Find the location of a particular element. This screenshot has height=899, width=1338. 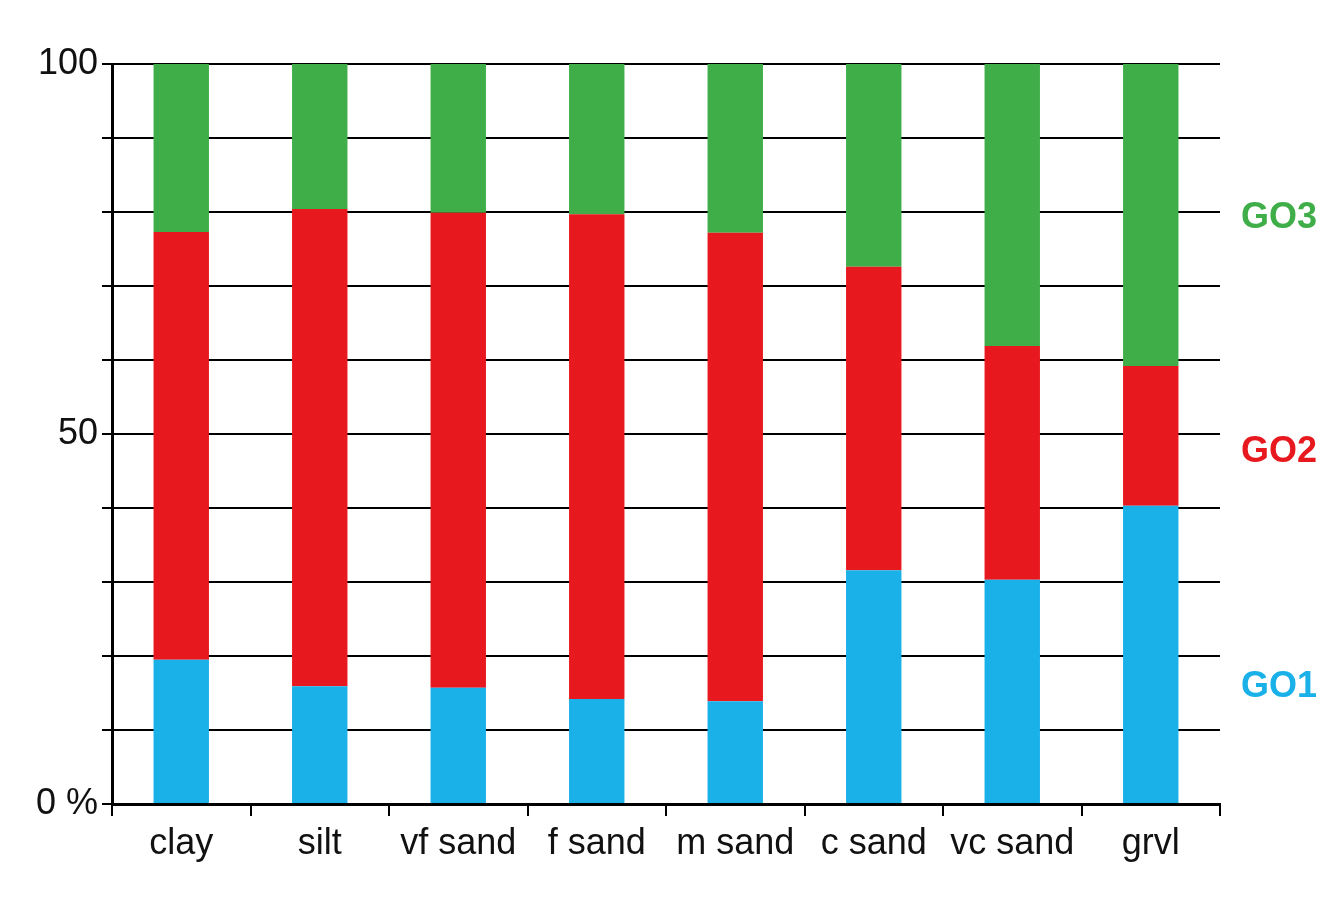

y-tick-label: 0 % is located at coordinates (66, 801).